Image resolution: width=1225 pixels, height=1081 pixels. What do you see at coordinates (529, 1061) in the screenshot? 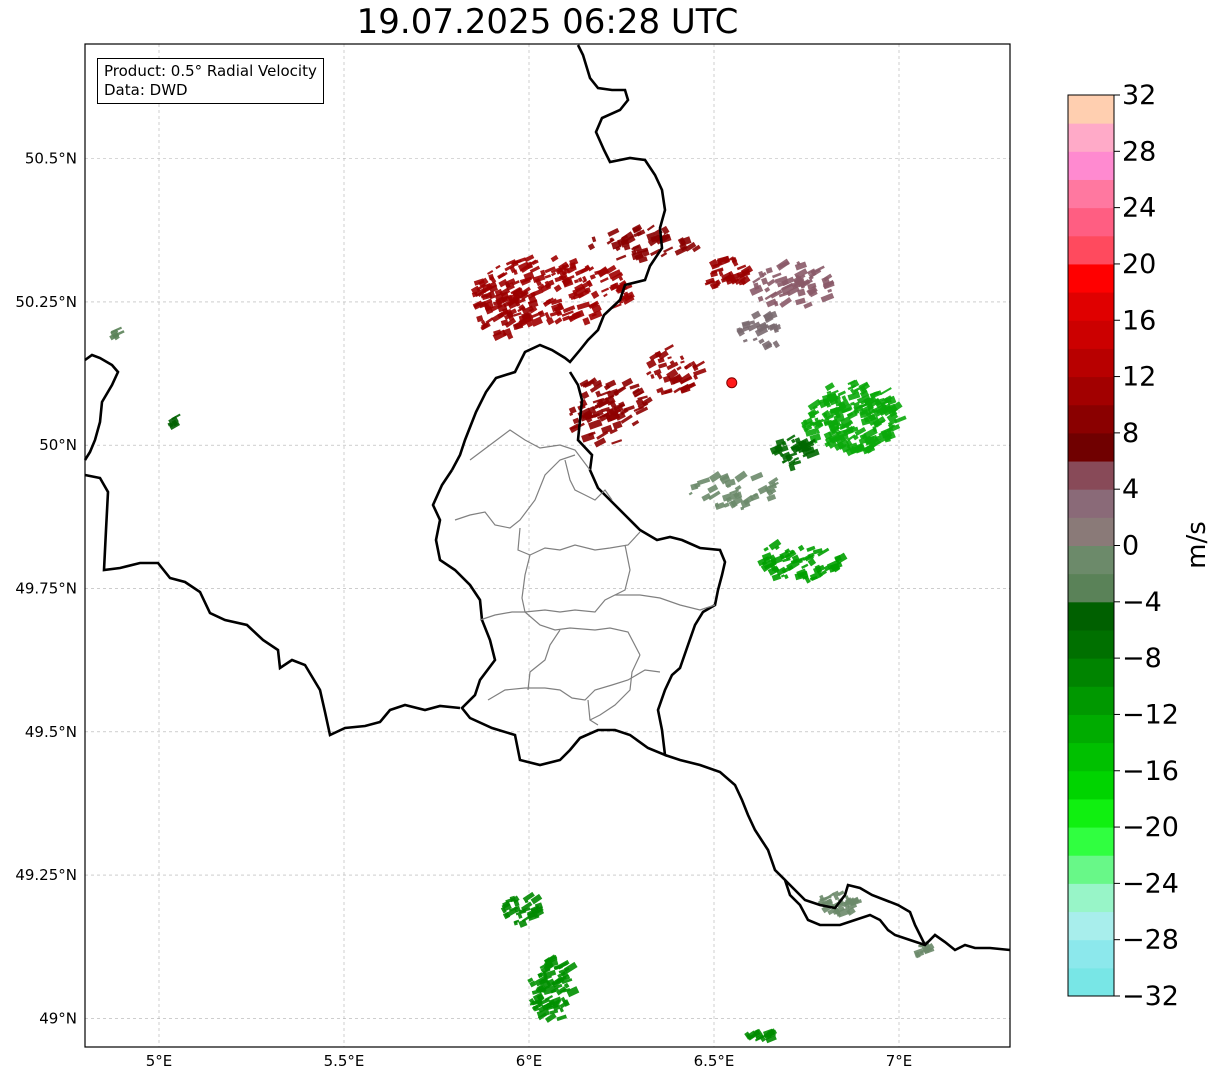
I see `lon-tick-label: 6°E` at bounding box center [529, 1061].